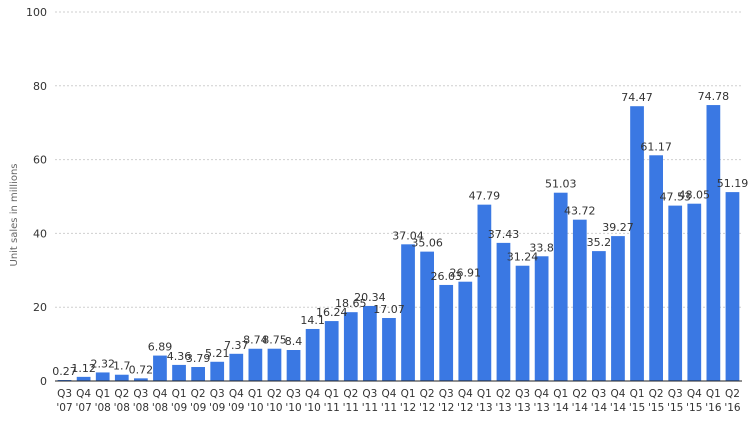  Describe the element at coordinates (485, 196) in the screenshot. I see `data-label: 47.79` at that location.